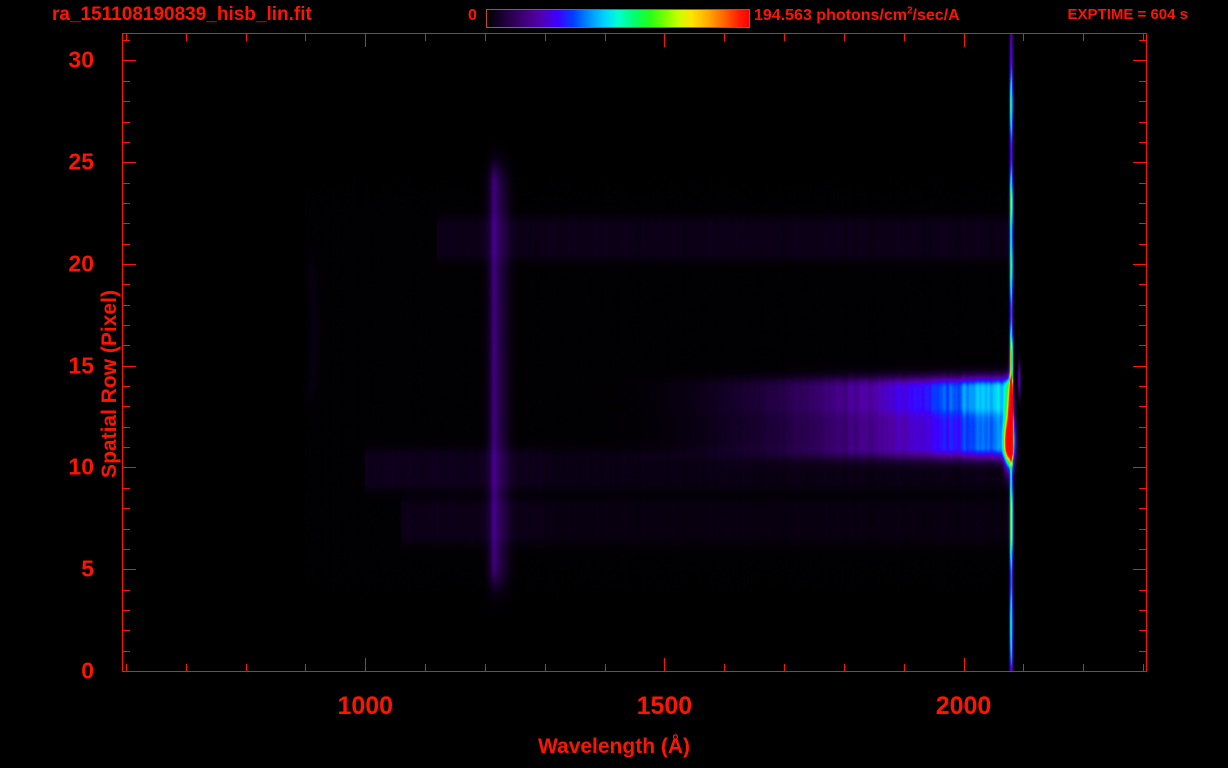 The height and width of the screenshot is (768, 1228). Describe the element at coordinates (81, 365) in the screenshot. I see `y-axis-label-15: 15` at that location.